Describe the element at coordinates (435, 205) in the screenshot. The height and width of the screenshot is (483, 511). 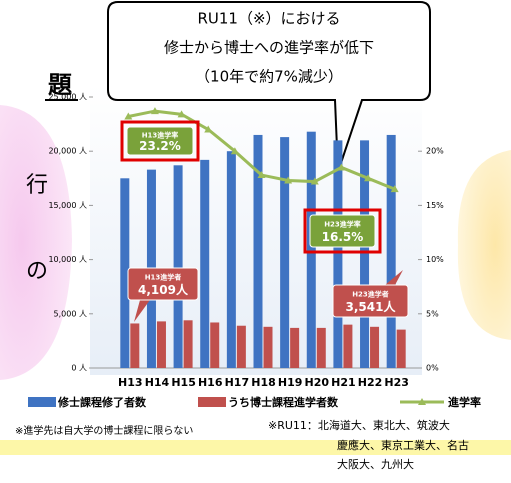
I see `y2-tick-label: 15%` at that location.